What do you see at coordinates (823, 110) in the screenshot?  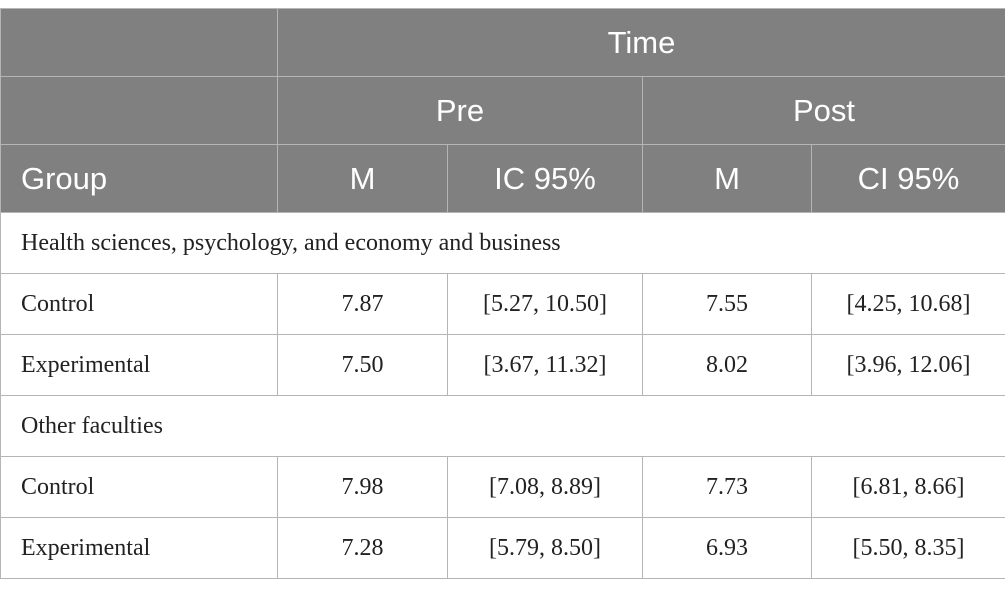 I see `header-cell: Post` at bounding box center [823, 110].